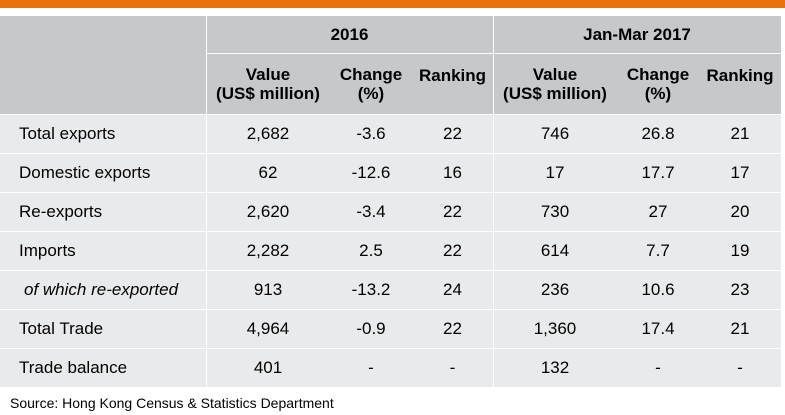 This screenshot has height=415, width=785. Describe the element at coordinates (637, 34) in the screenshot. I see `header-period-jan-mar-2017: Jan-Mar 2017` at that location.